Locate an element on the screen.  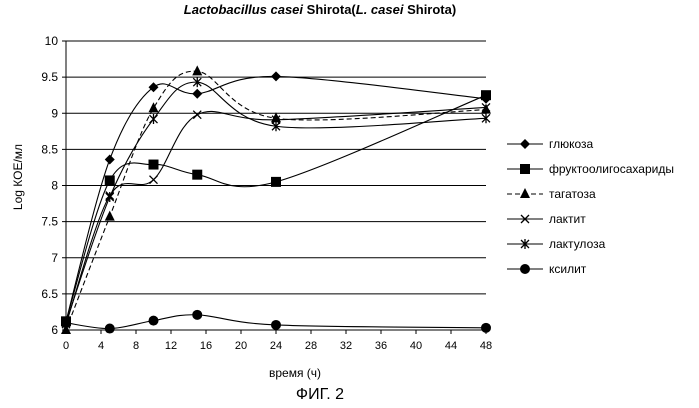
x-tick-label: 20 is located at coordinates (241, 346).